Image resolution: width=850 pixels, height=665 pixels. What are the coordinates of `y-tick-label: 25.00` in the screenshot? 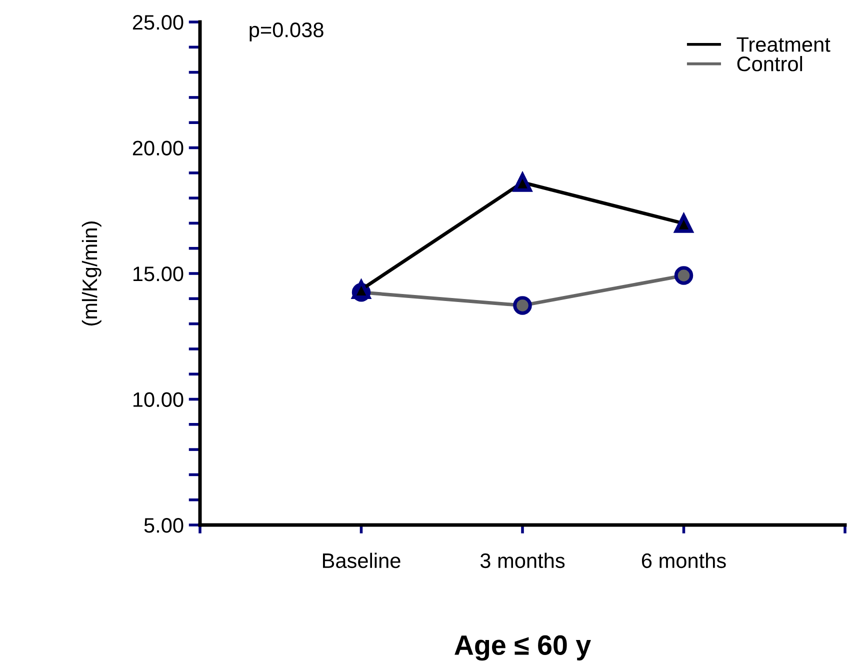 It's located at (158, 22).